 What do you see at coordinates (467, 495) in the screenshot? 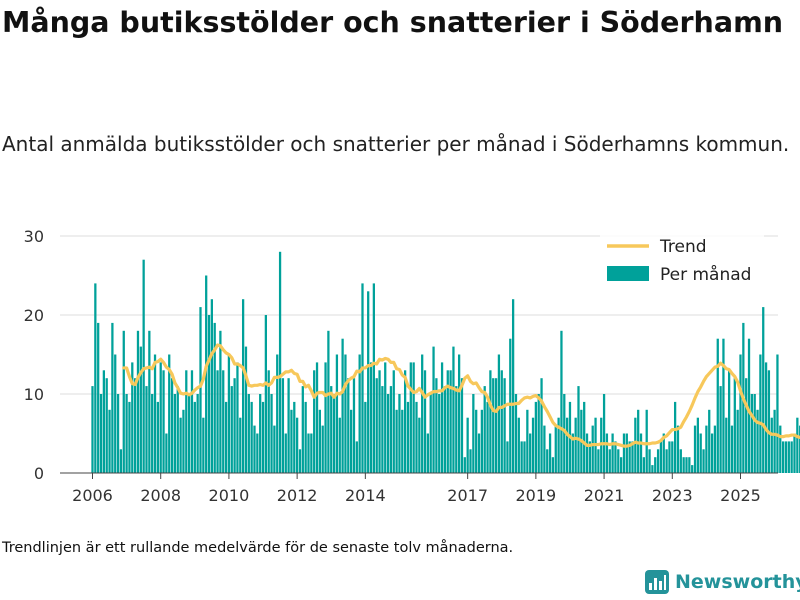
I see `x-tick-label: 2017` at bounding box center [467, 495].